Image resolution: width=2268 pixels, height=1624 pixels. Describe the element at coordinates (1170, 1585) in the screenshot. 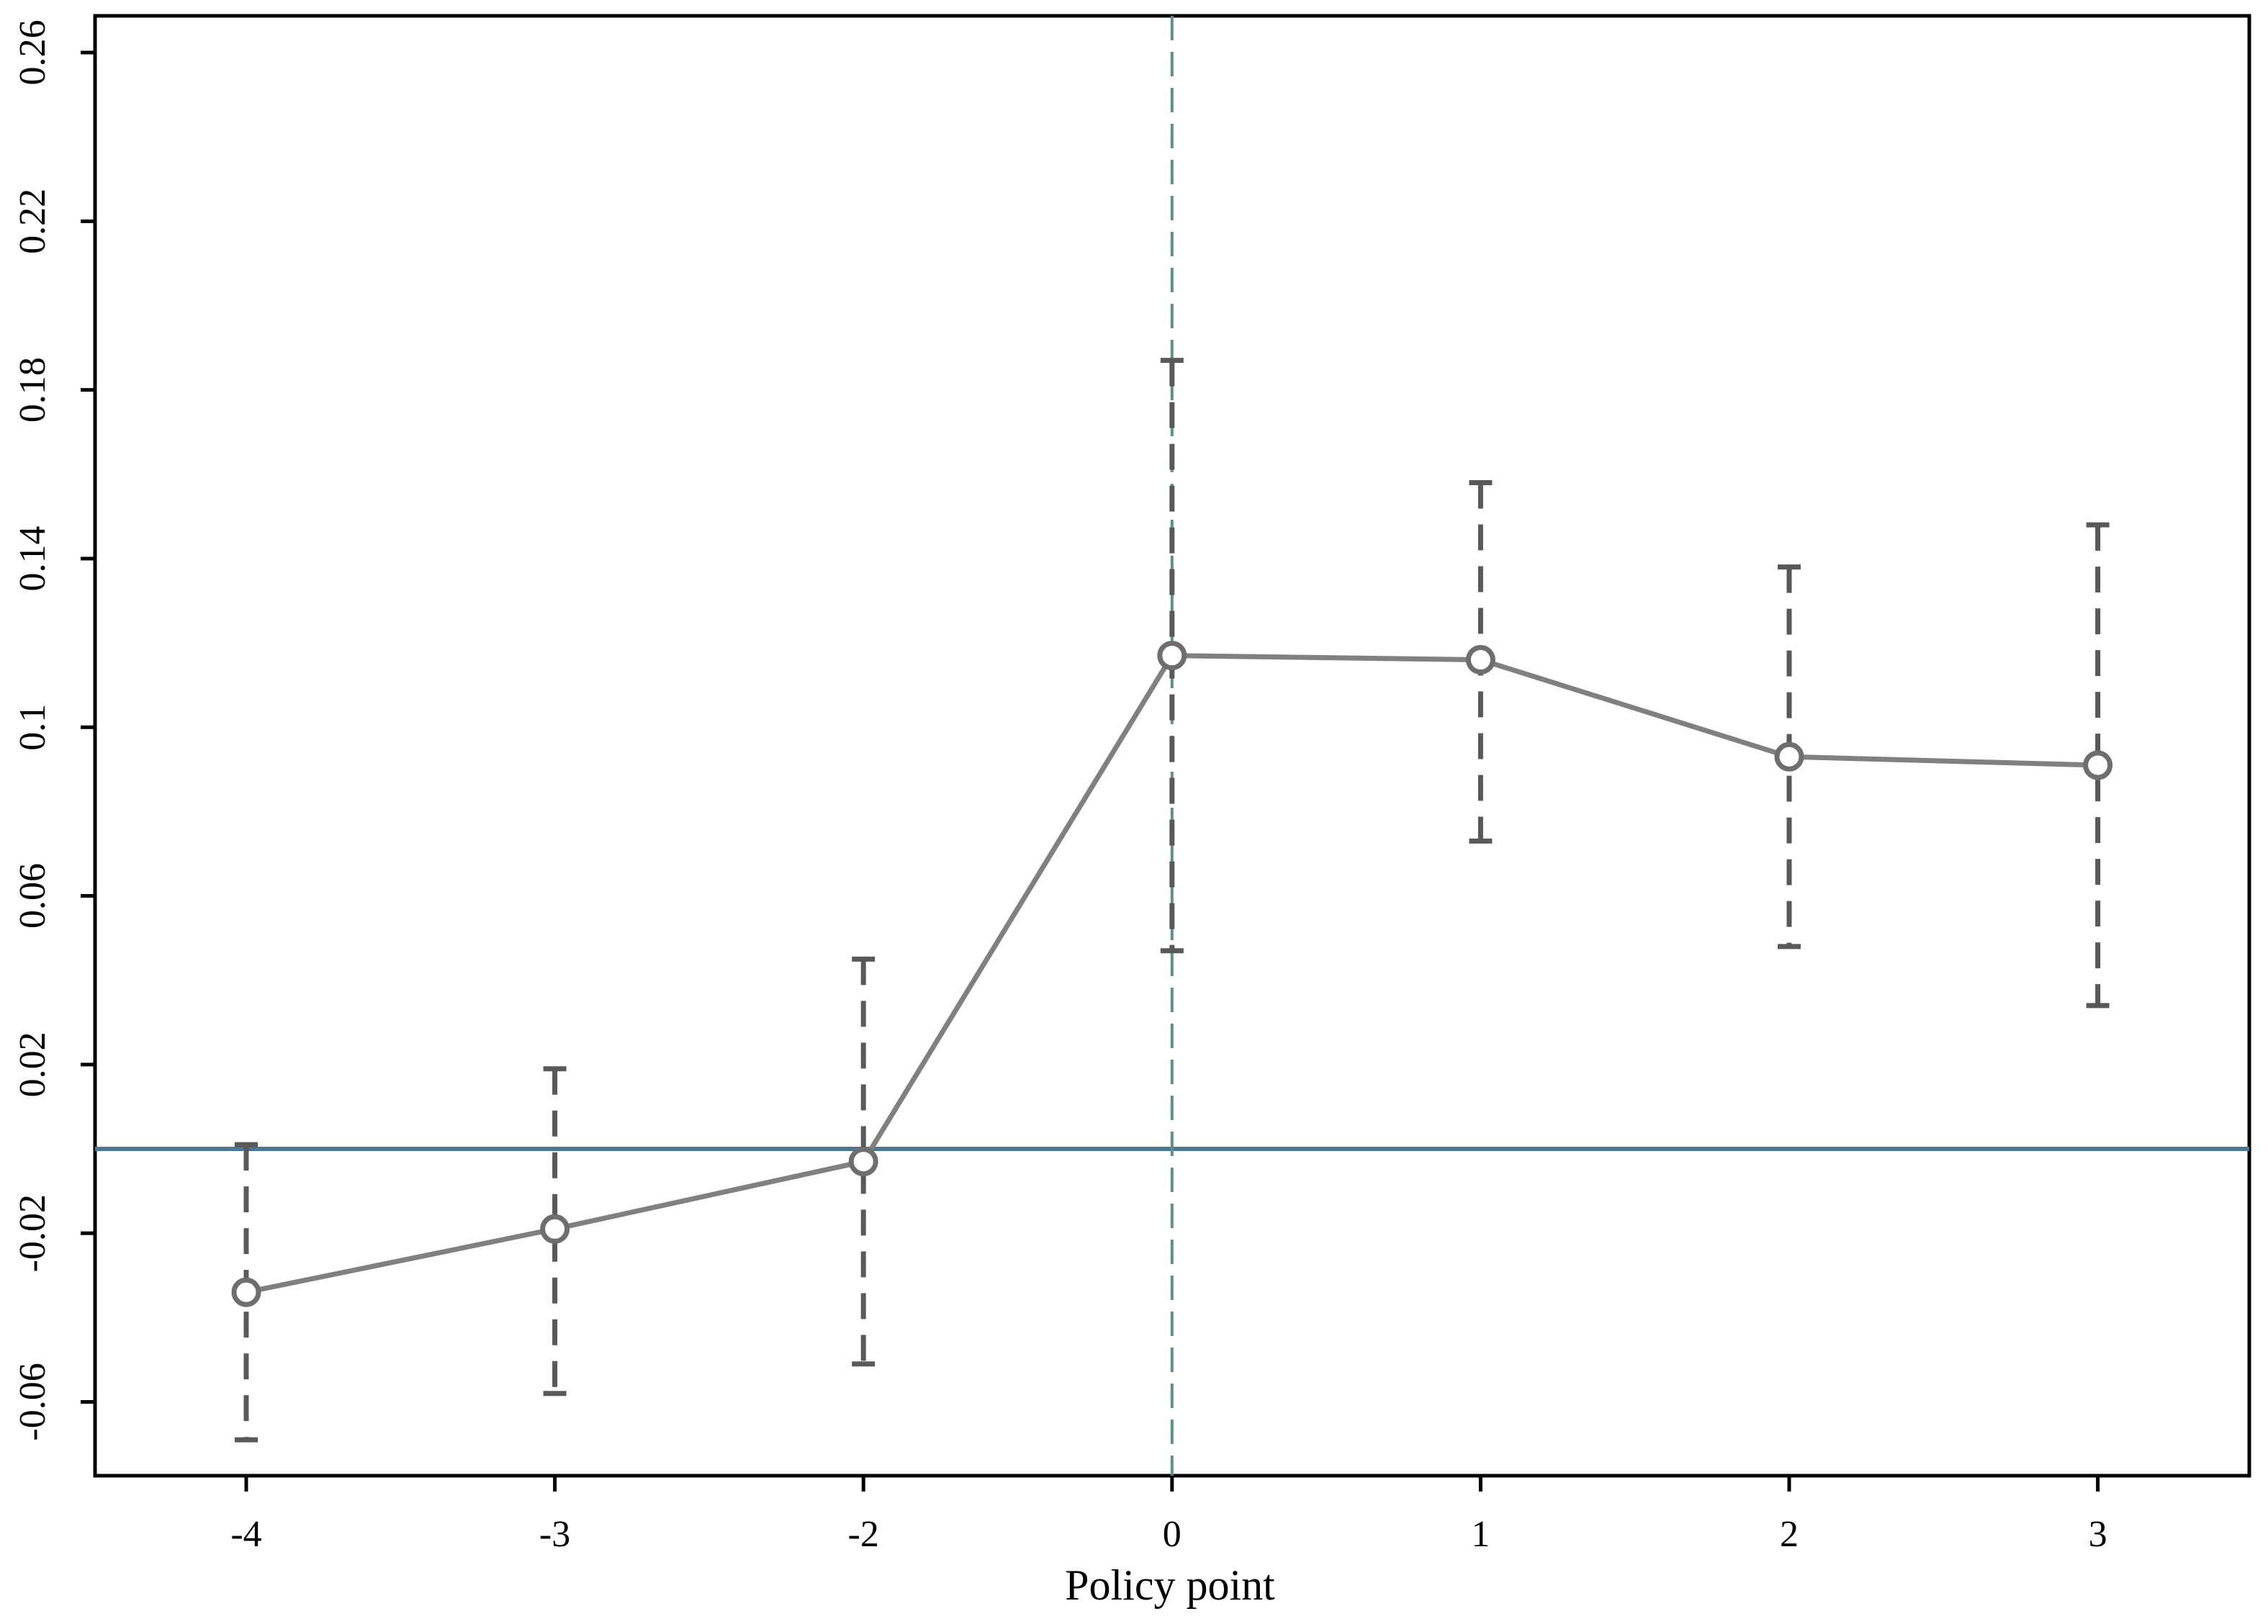

I see `x-axis-title: Policy point` at that location.